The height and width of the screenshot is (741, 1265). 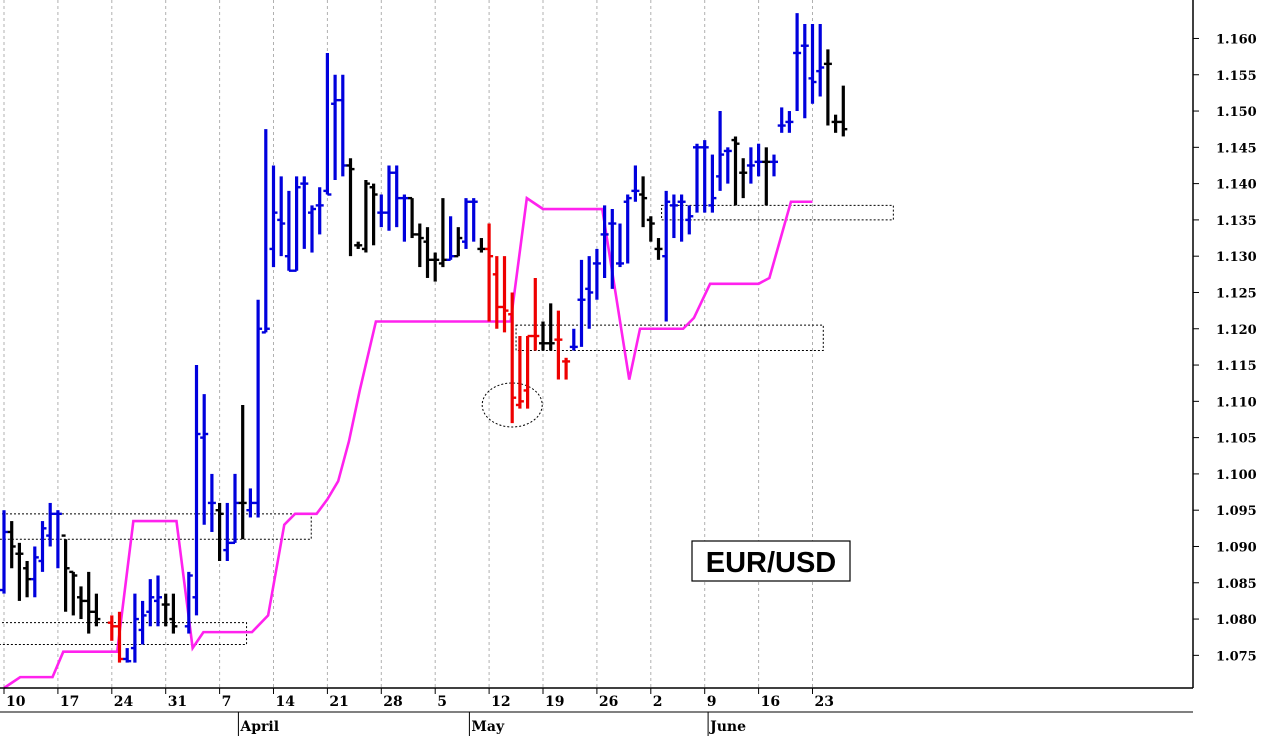 I want to click on y-tick-label: 1.075, so click(x=1236, y=656).